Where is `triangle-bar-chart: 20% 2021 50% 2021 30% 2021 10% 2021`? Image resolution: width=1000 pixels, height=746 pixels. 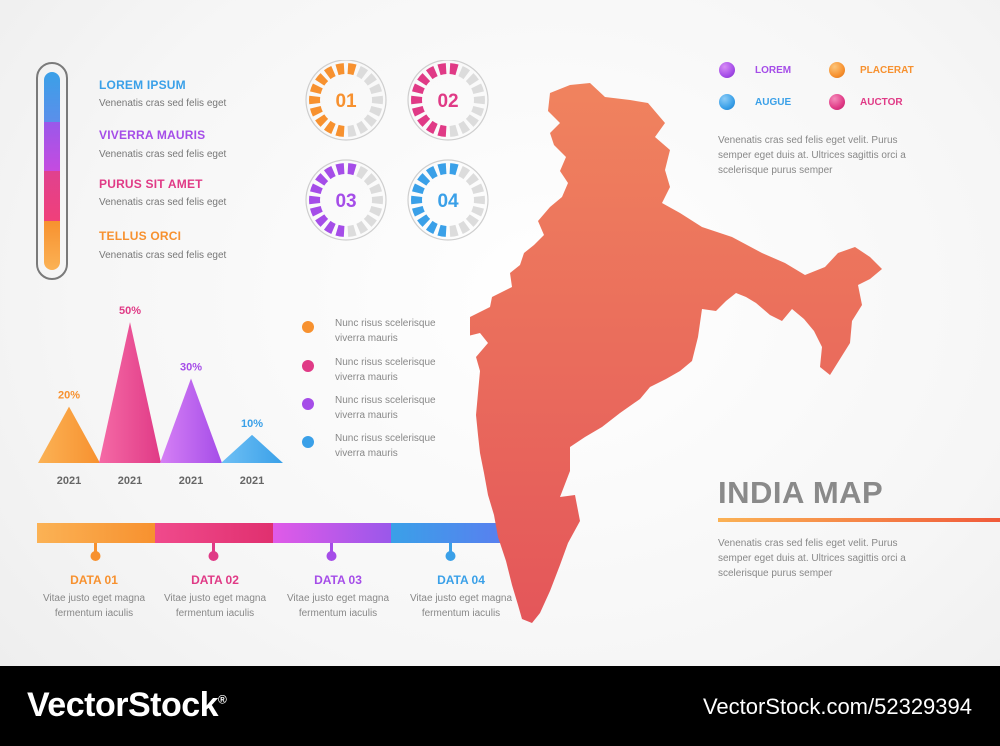
triangle-bar-chart: 20% 2021 50% 2021 30% 2021 10% 2021 is located at coordinates (160, 396).